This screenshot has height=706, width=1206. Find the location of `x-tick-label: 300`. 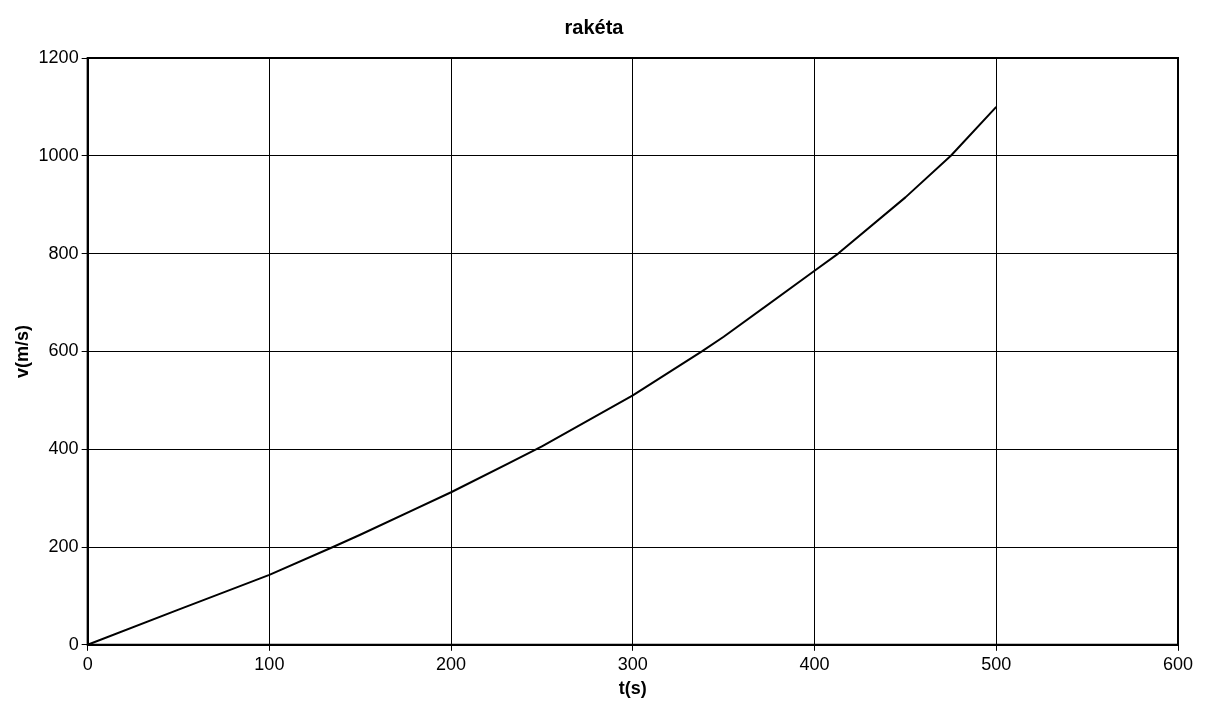

x-tick-label: 300 is located at coordinates (632, 663).